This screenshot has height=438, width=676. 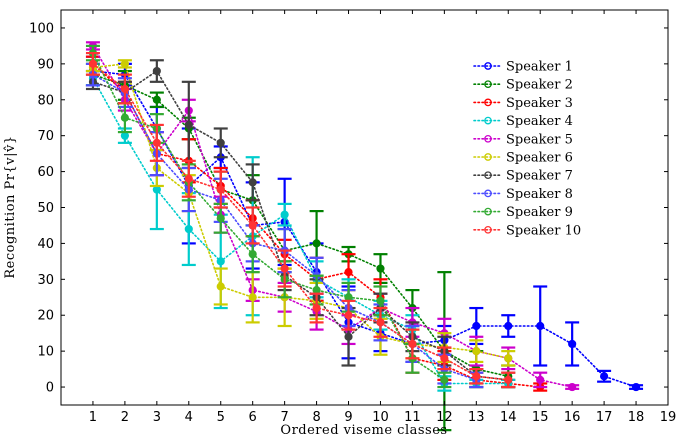 I want to click on y-tick-label: 100, so click(x=41, y=28).